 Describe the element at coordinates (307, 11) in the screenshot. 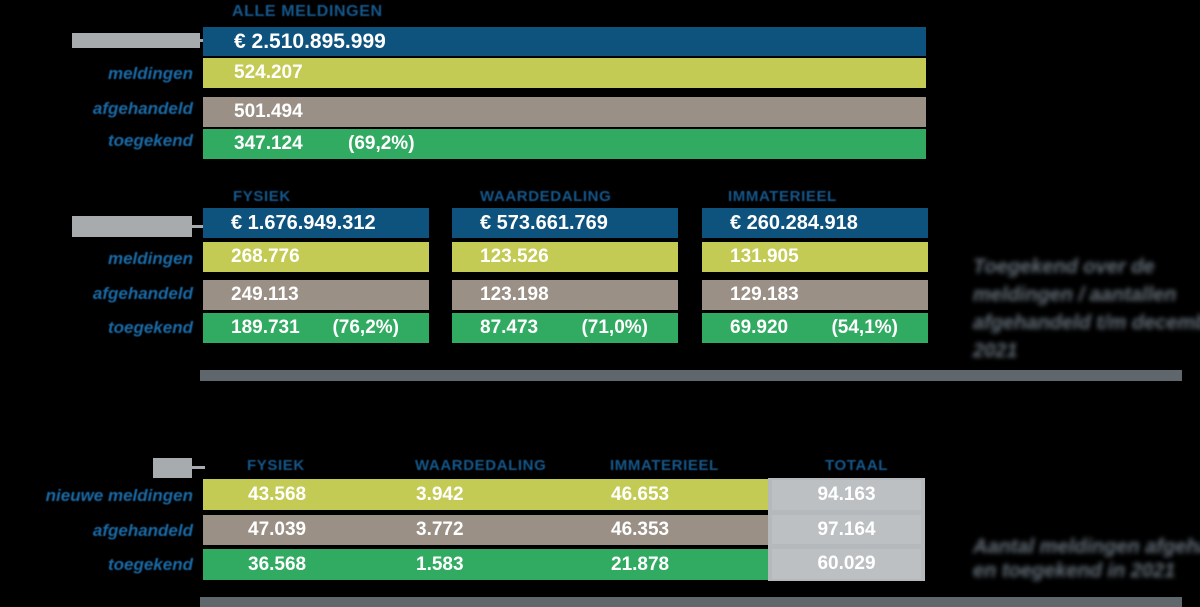

I see `totals-header: ALLE MELDINGEN` at that location.